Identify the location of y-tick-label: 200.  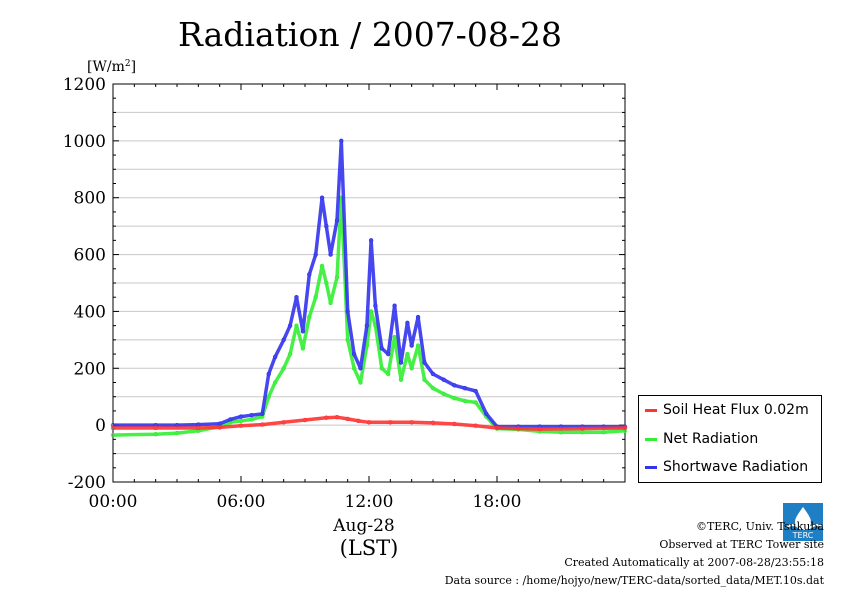
(90, 369).